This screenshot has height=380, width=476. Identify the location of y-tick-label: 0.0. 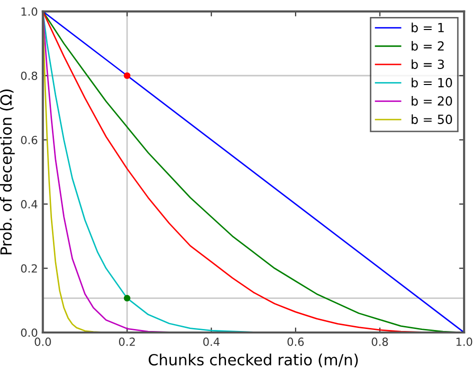
(29, 332).